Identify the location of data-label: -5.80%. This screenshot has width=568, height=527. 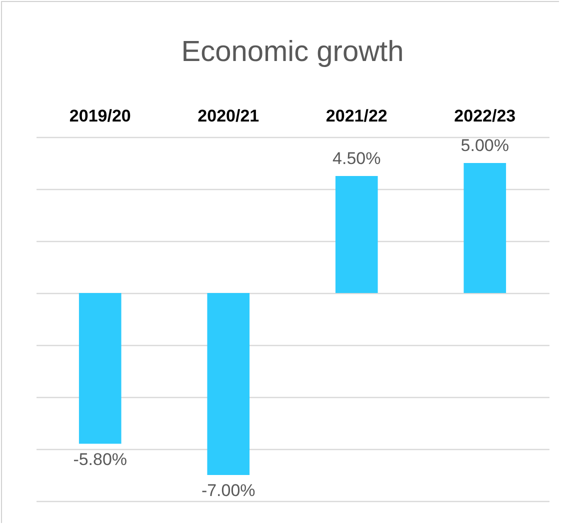
(100, 459).